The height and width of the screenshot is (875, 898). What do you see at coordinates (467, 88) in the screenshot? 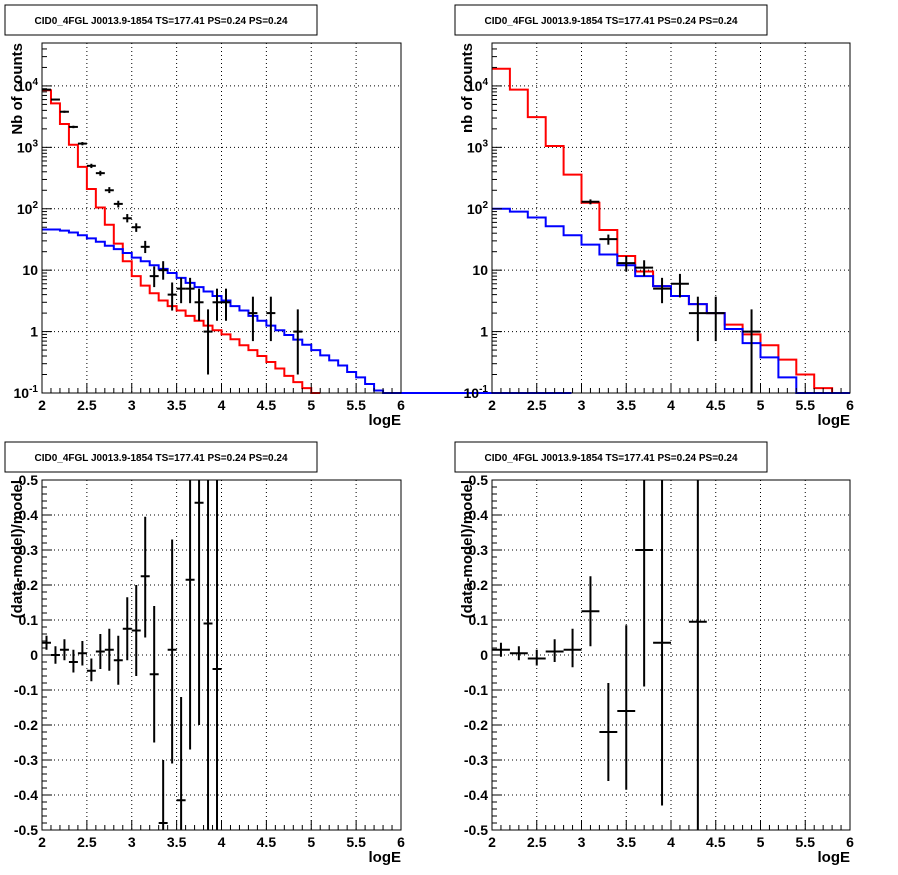
I see `y-axis-label: nb of counts` at bounding box center [467, 88].